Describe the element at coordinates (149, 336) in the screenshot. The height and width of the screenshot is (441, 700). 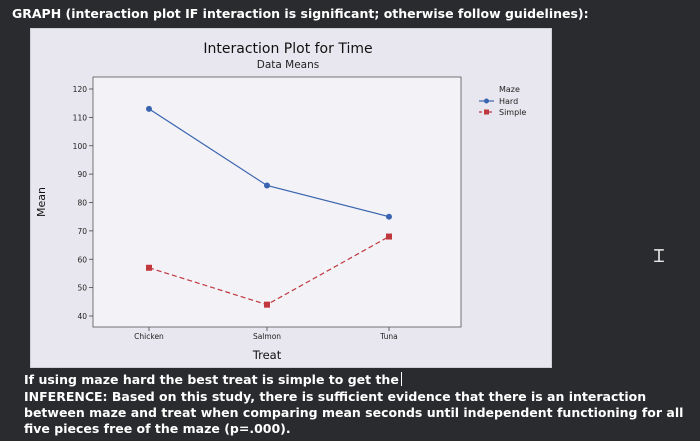
I see `x-tick-label: Chicken` at that location.